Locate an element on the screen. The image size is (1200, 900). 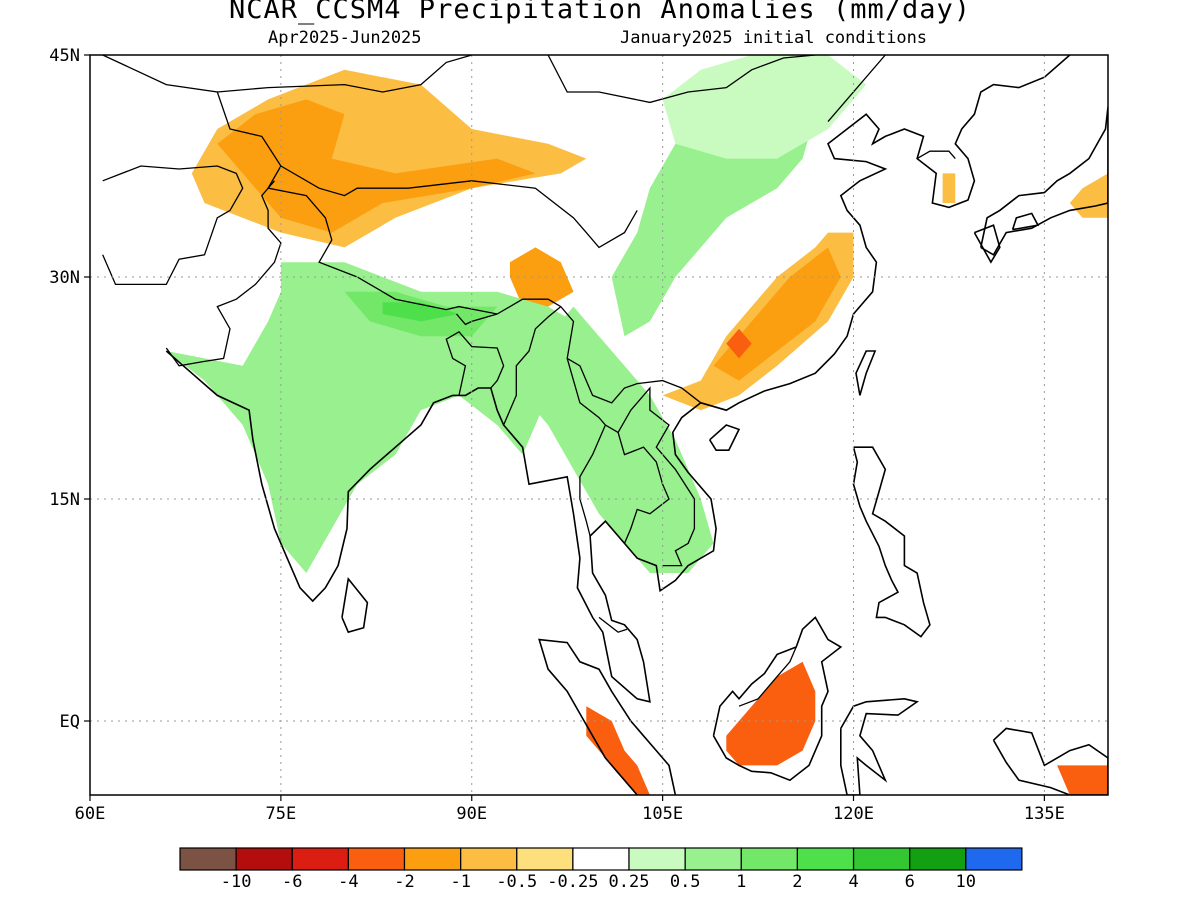
colorbar-label: -0.5 is located at coordinates (516, 882).